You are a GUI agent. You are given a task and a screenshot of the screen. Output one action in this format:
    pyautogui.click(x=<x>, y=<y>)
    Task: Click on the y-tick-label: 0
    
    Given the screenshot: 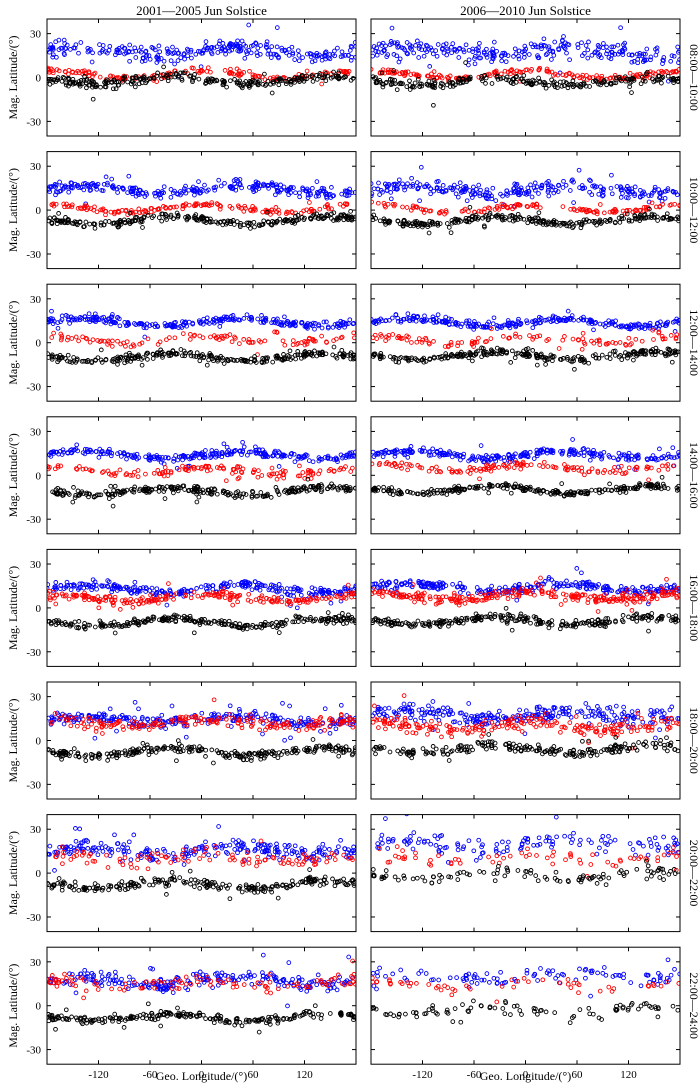 What is the action you would take?
    pyautogui.click(x=39, y=211)
    